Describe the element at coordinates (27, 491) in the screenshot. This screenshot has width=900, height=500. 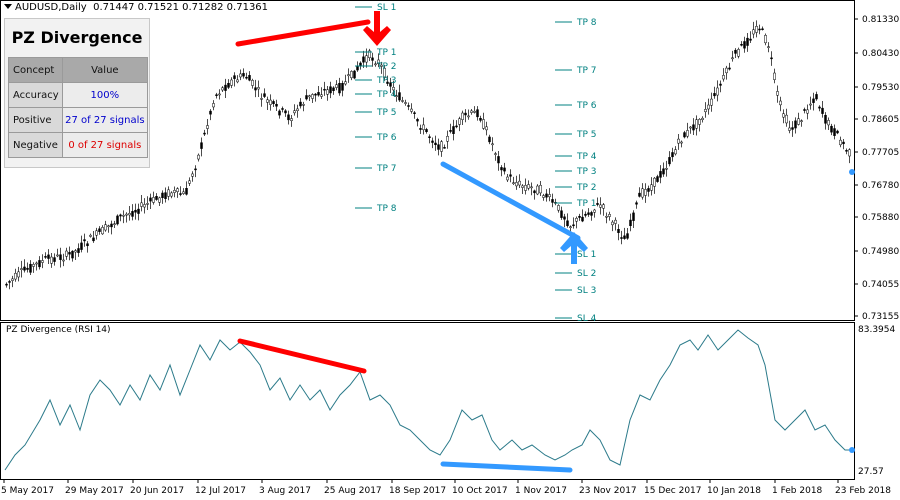
I see `time-tick-label: 5 May 2017` at that location.